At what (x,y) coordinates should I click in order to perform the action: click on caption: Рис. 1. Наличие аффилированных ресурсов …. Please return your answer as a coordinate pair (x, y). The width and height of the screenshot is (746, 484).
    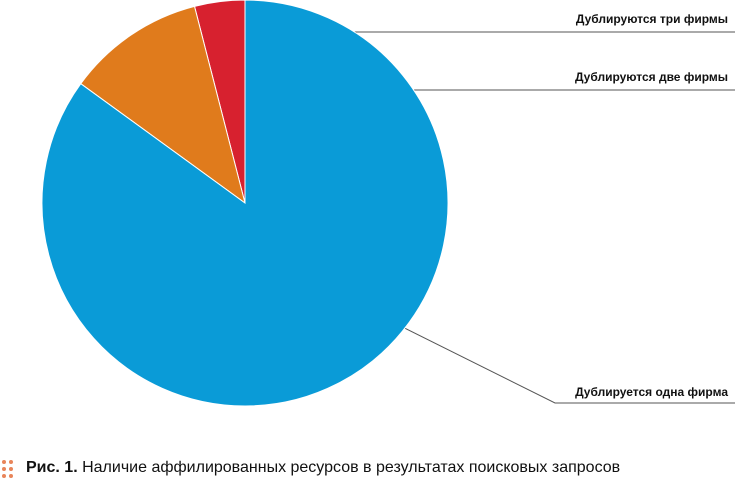
    Looking at the image, I should click on (323, 467).